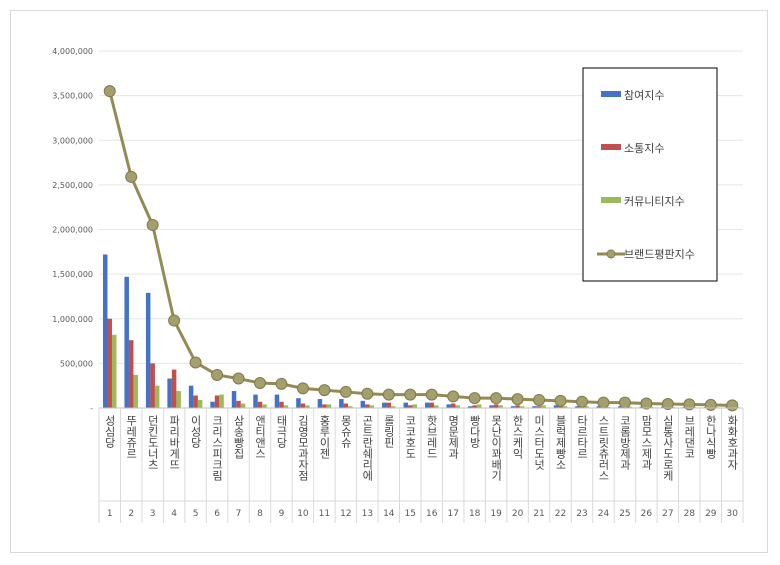  Describe the element at coordinates (659, 254) in the screenshot. I see `legend-label: 브랜드평판지수` at that location.